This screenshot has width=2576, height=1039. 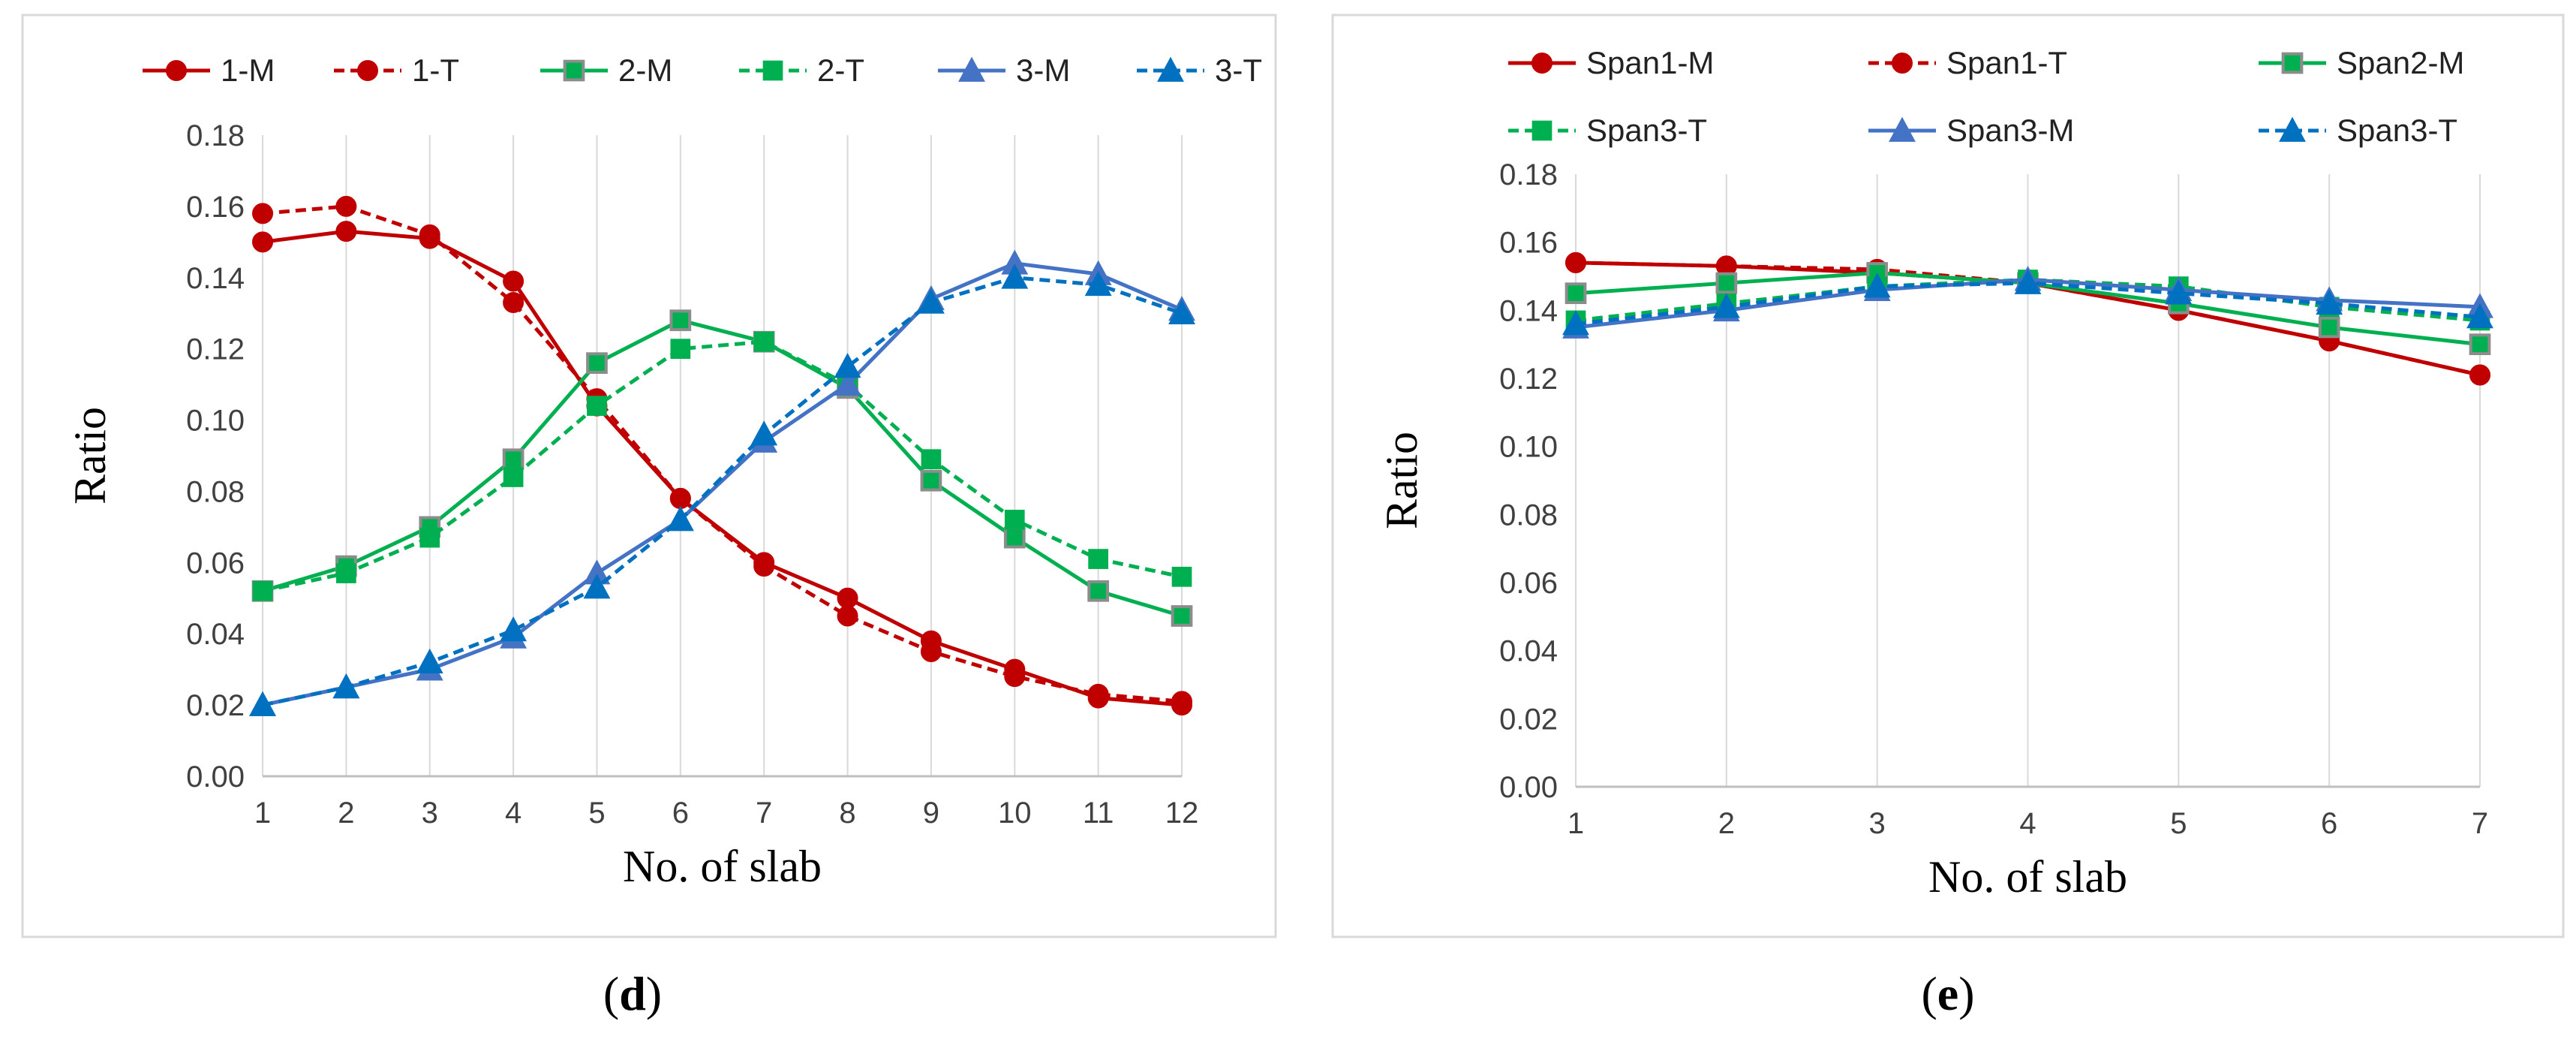 What do you see at coordinates (1575, 262) in the screenshot?
I see `data-point-Span1-T` at bounding box center [1575, 262].